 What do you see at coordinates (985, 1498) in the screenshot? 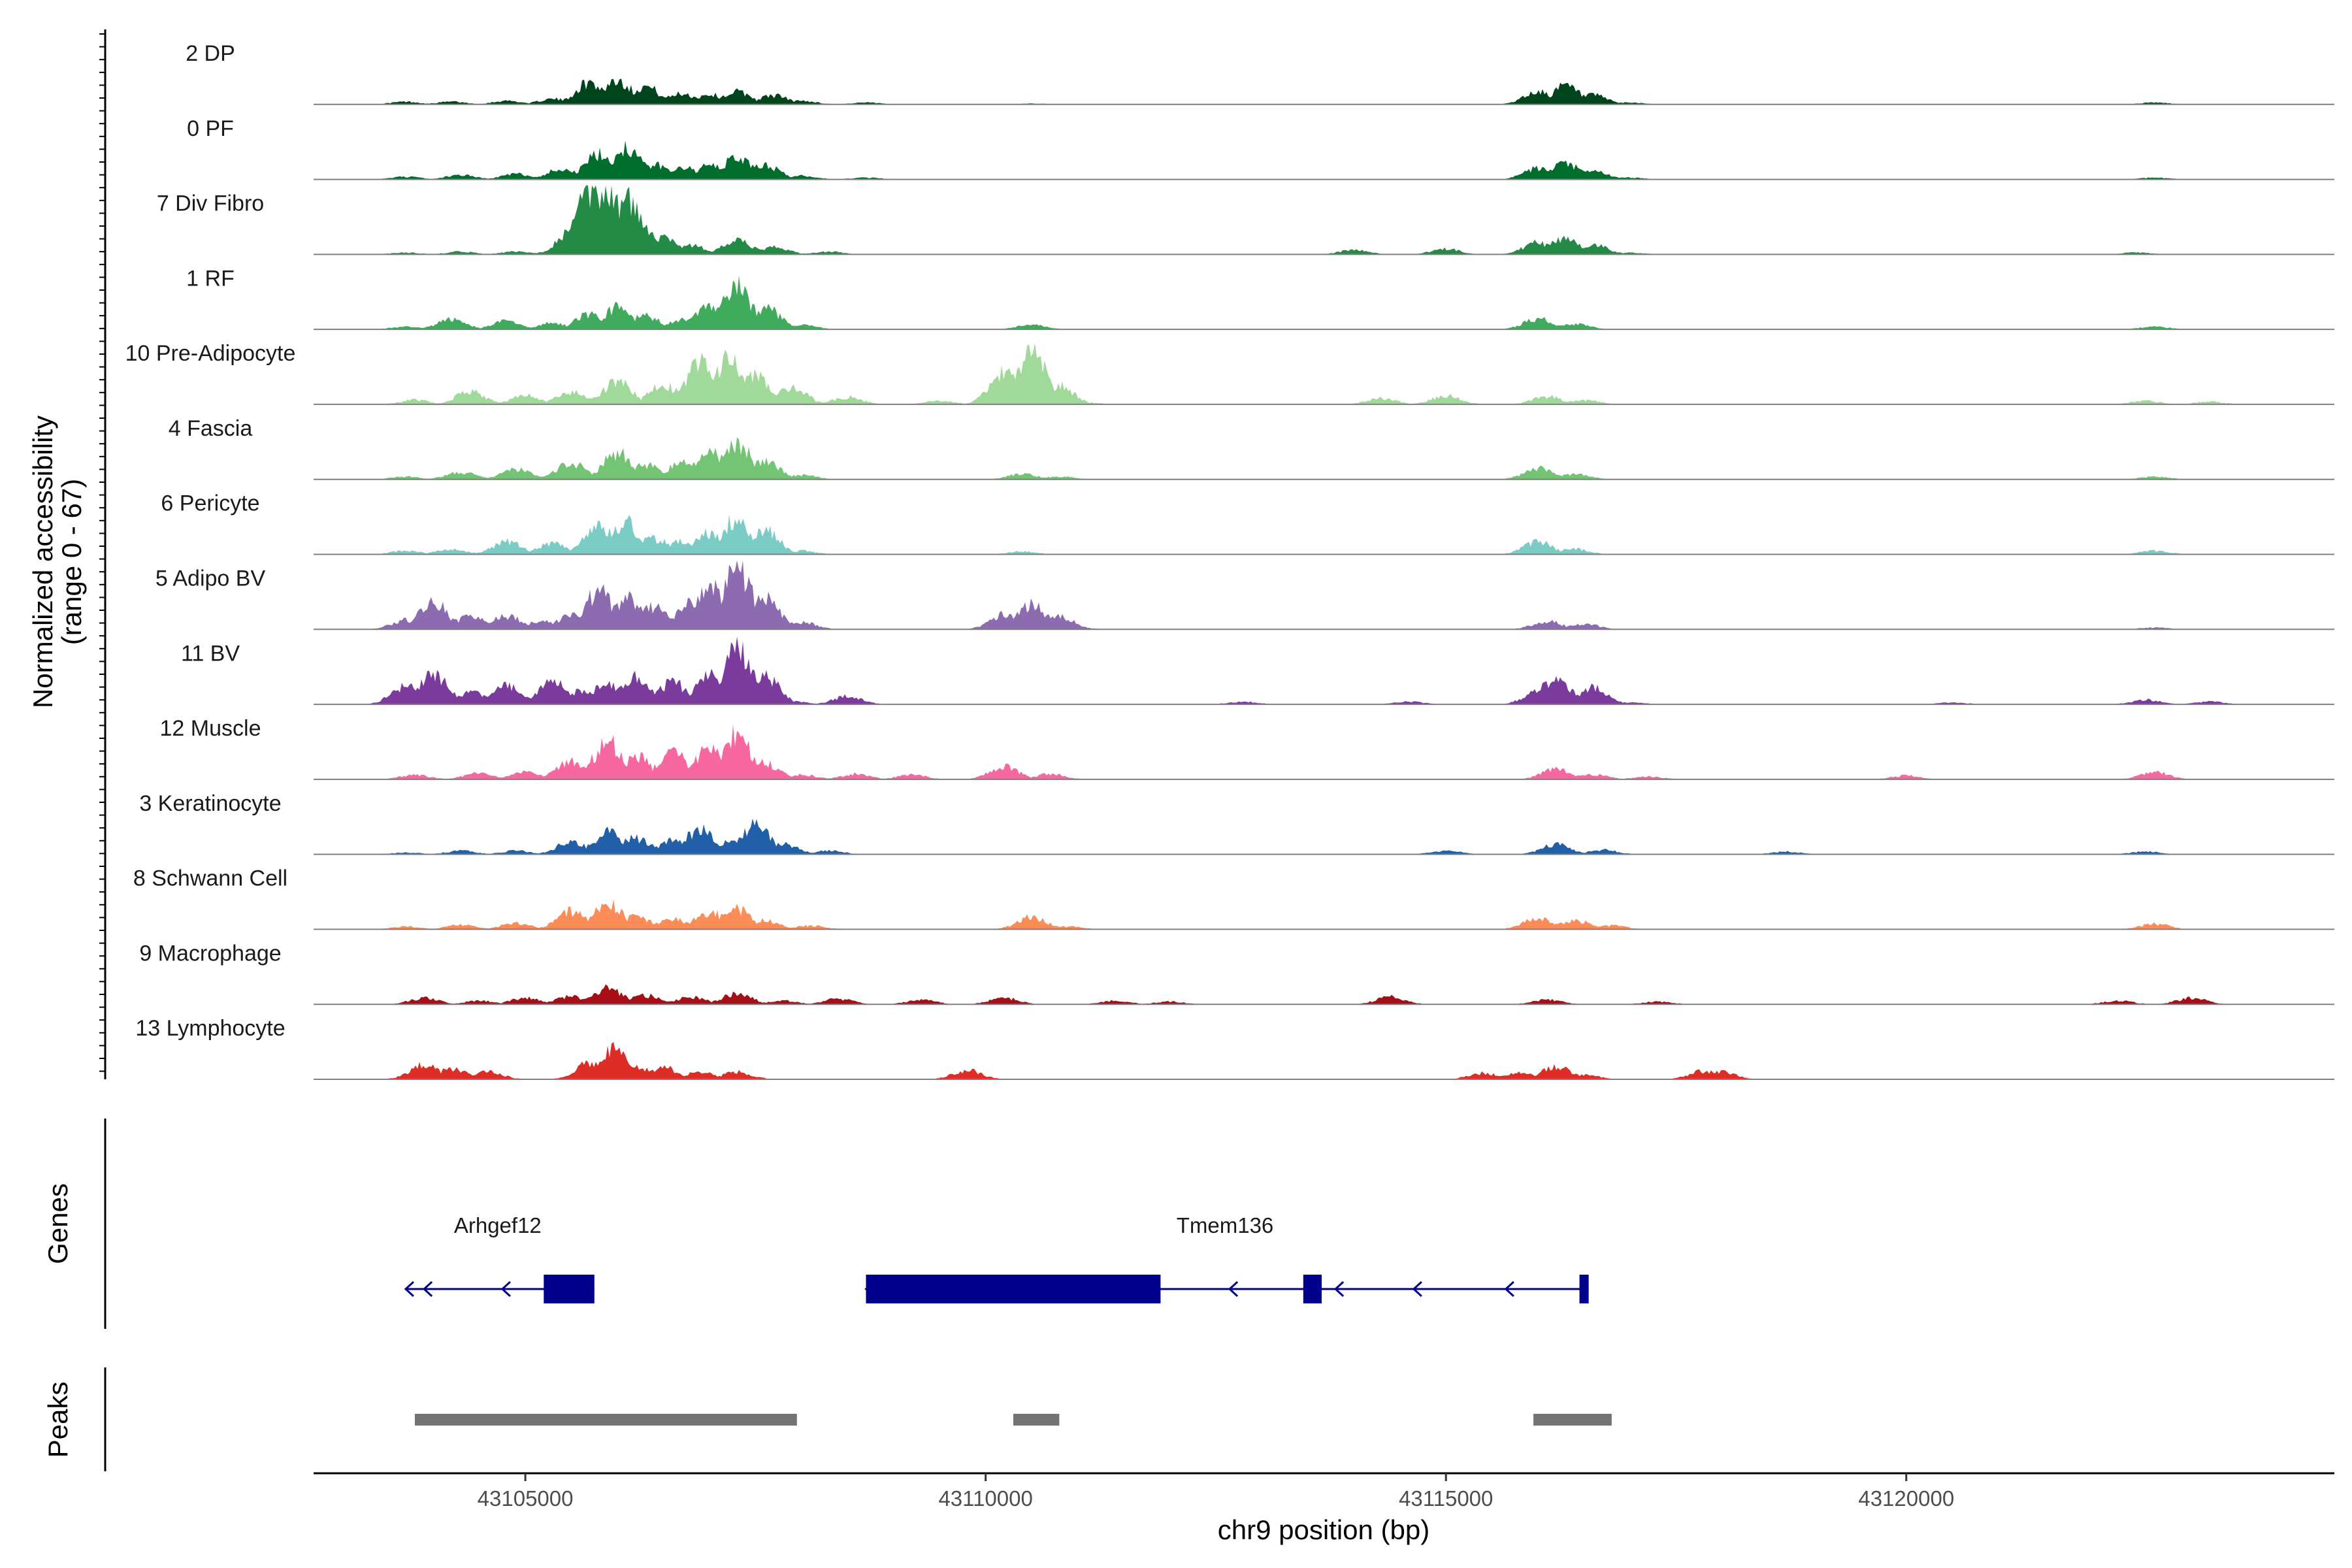
I see `x-tick-label: 43110000` at bounding box center [985, 1498].